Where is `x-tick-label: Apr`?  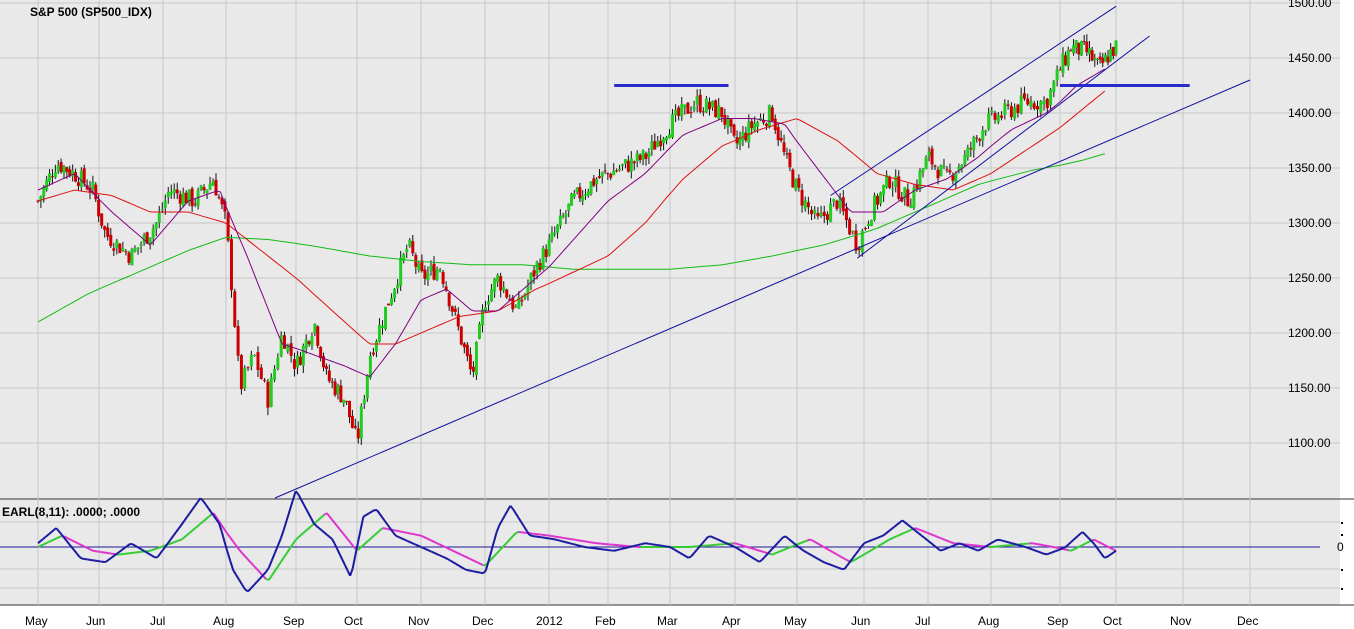
x-tick-label: Apr is located at coordinates (731, 621).